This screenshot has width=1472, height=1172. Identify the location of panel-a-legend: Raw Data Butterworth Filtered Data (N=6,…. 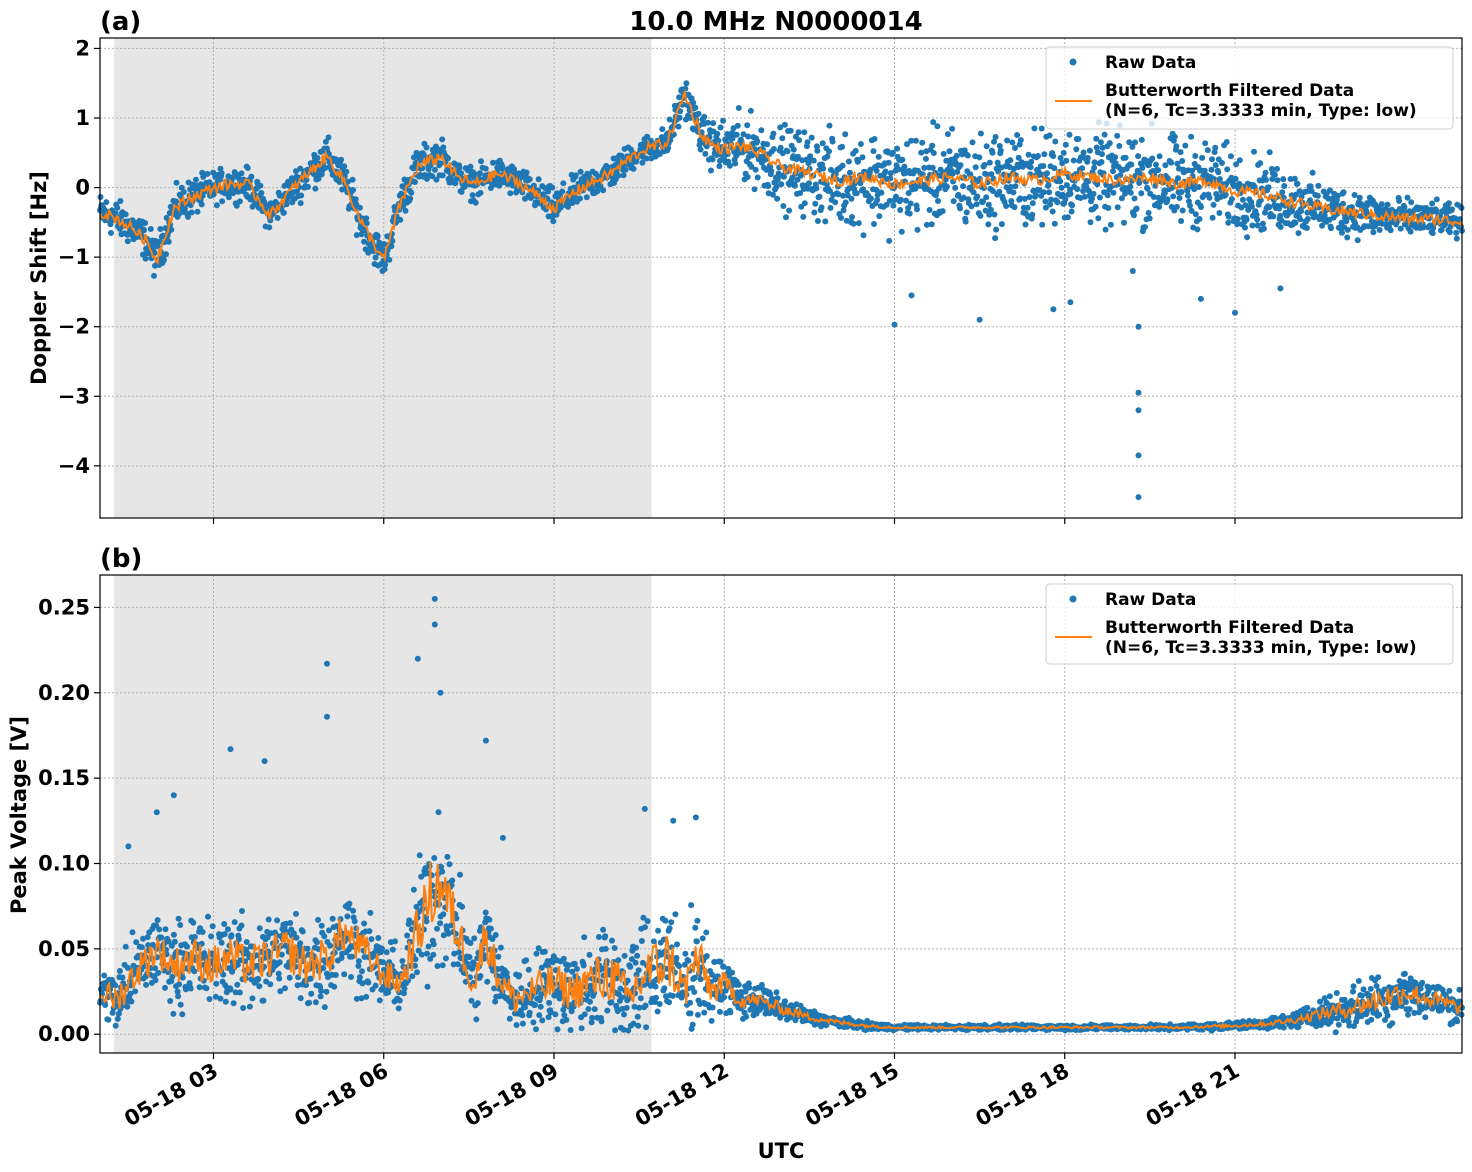
(1249, 88).